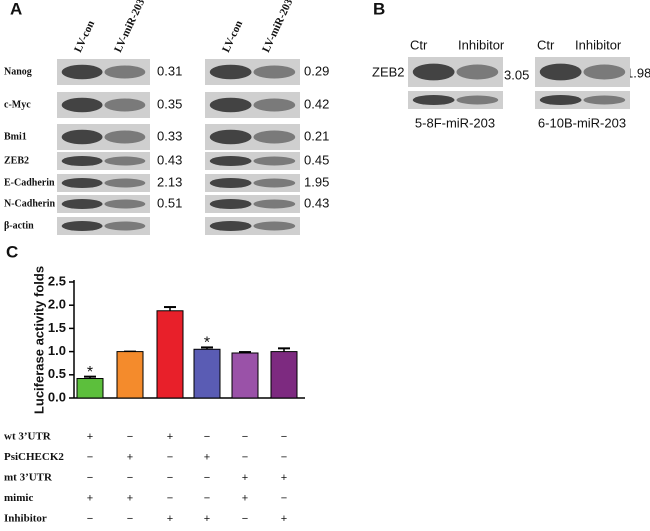 The width and height of the screenshot is (650, 531). Describe the element at coordinates (18, 71) in the screenshot. I see `protein-label: Nanog` at that location.